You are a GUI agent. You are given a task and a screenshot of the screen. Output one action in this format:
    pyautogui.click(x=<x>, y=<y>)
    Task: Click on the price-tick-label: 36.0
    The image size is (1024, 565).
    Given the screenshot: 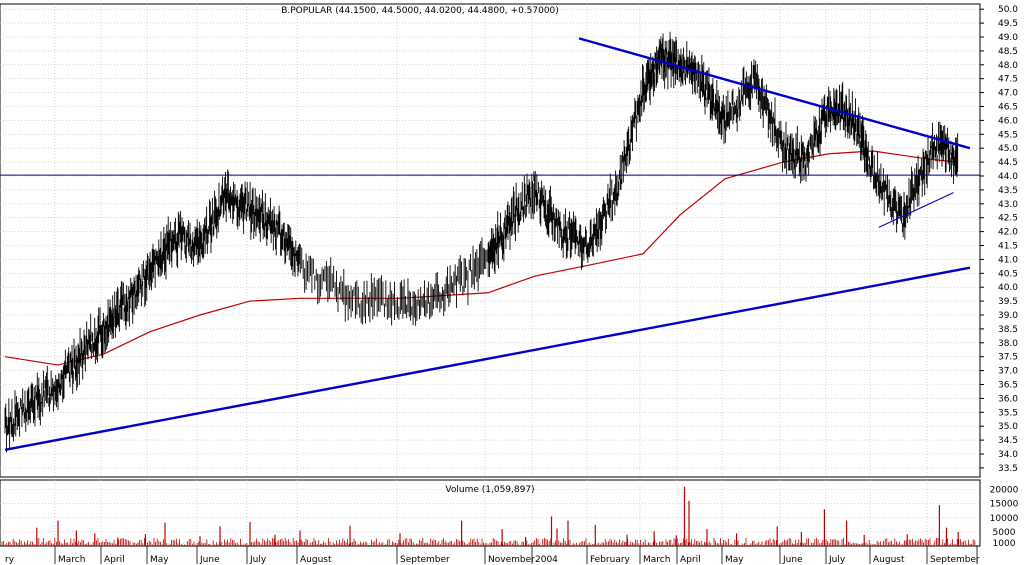 What is the action you would take?
    pyautogui.click(x=1008, y=399)
    